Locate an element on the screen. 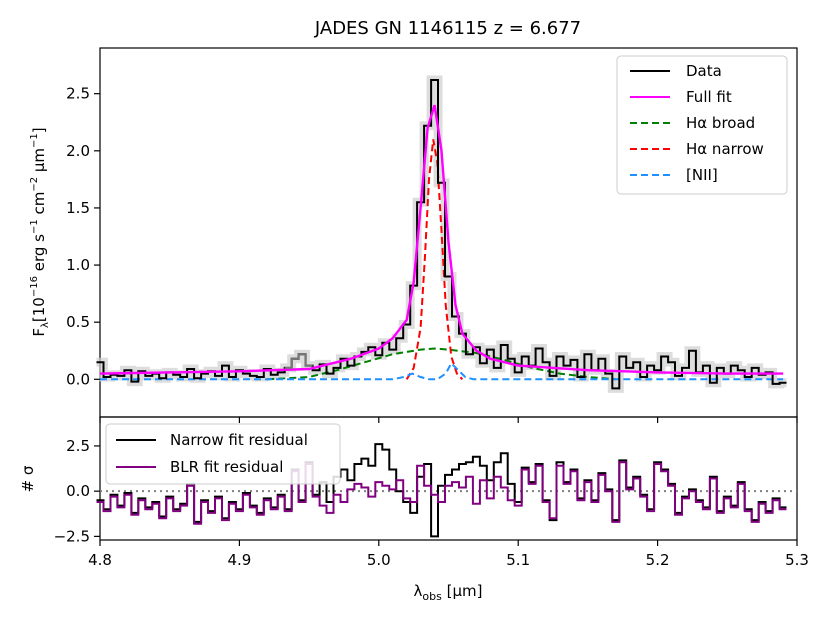 The height and width of the screenshot is (623, 830). series-h-broad is located at coordinates (441, 364).